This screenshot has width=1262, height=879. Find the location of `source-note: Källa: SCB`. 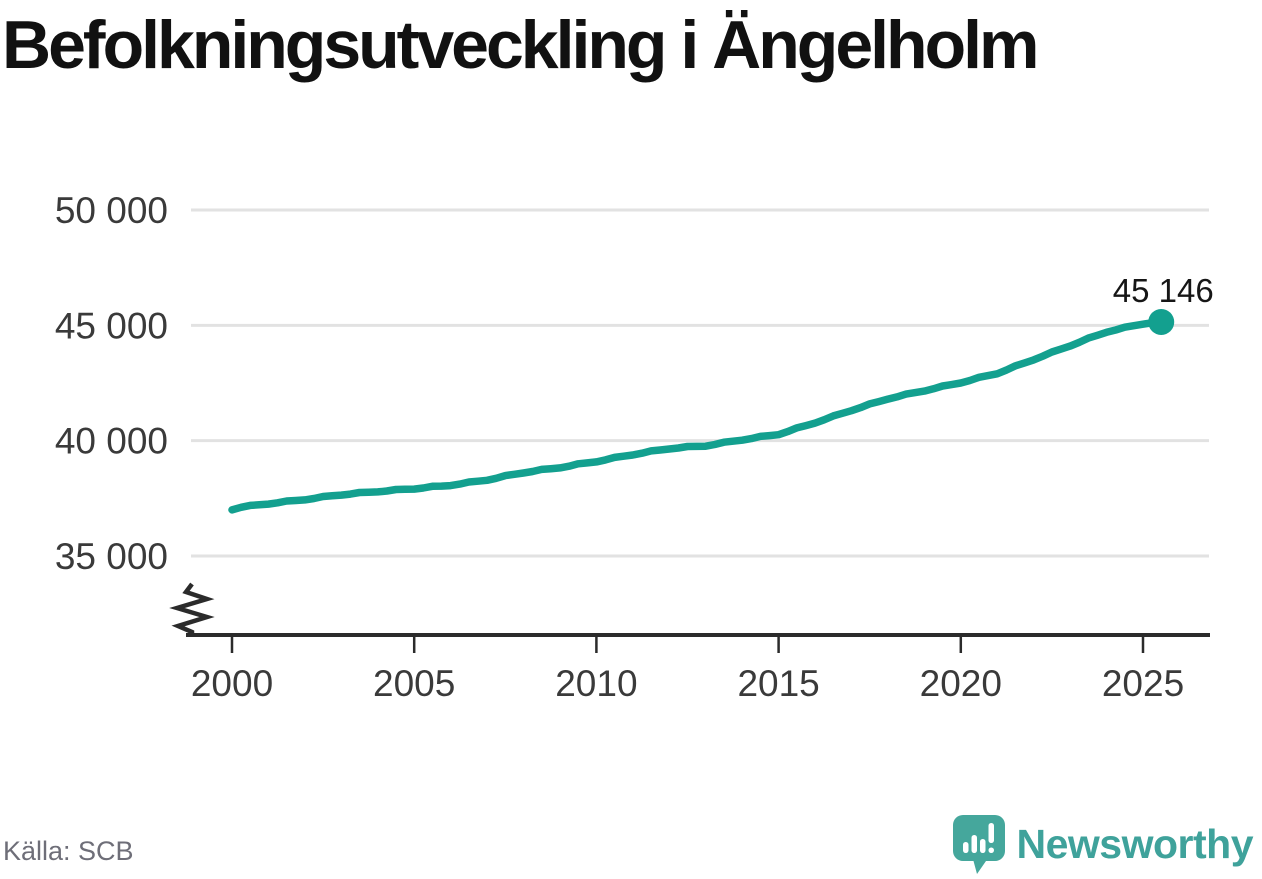

source-note: Källa: SCB is located at coordinates (68, 851).